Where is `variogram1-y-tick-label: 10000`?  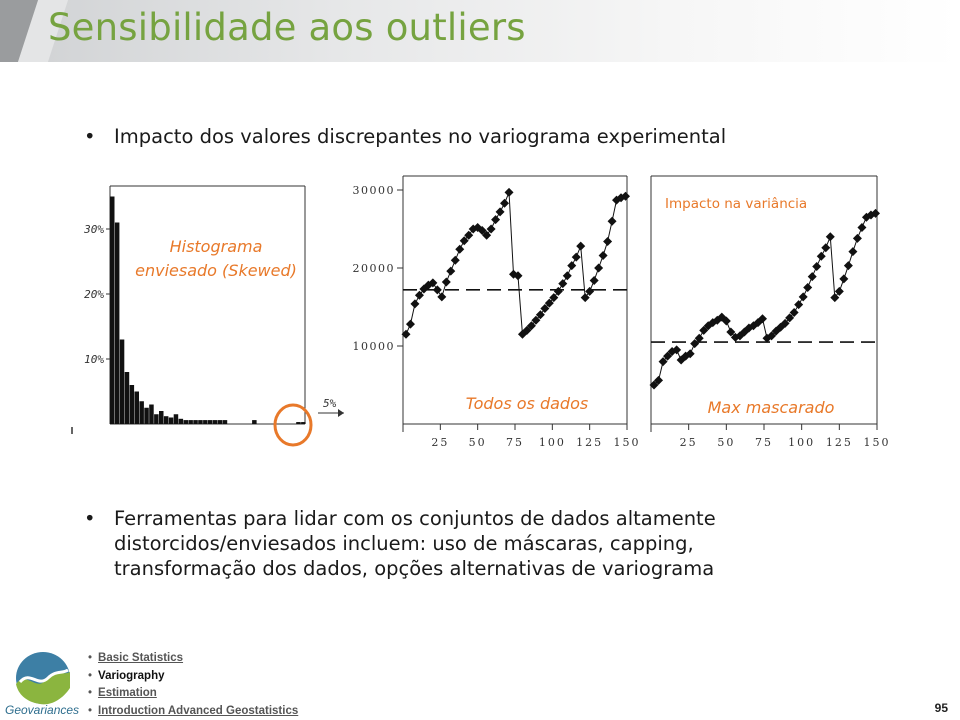 variogram1-y-tick-label: 10000 is located at coordinates (374, 346).